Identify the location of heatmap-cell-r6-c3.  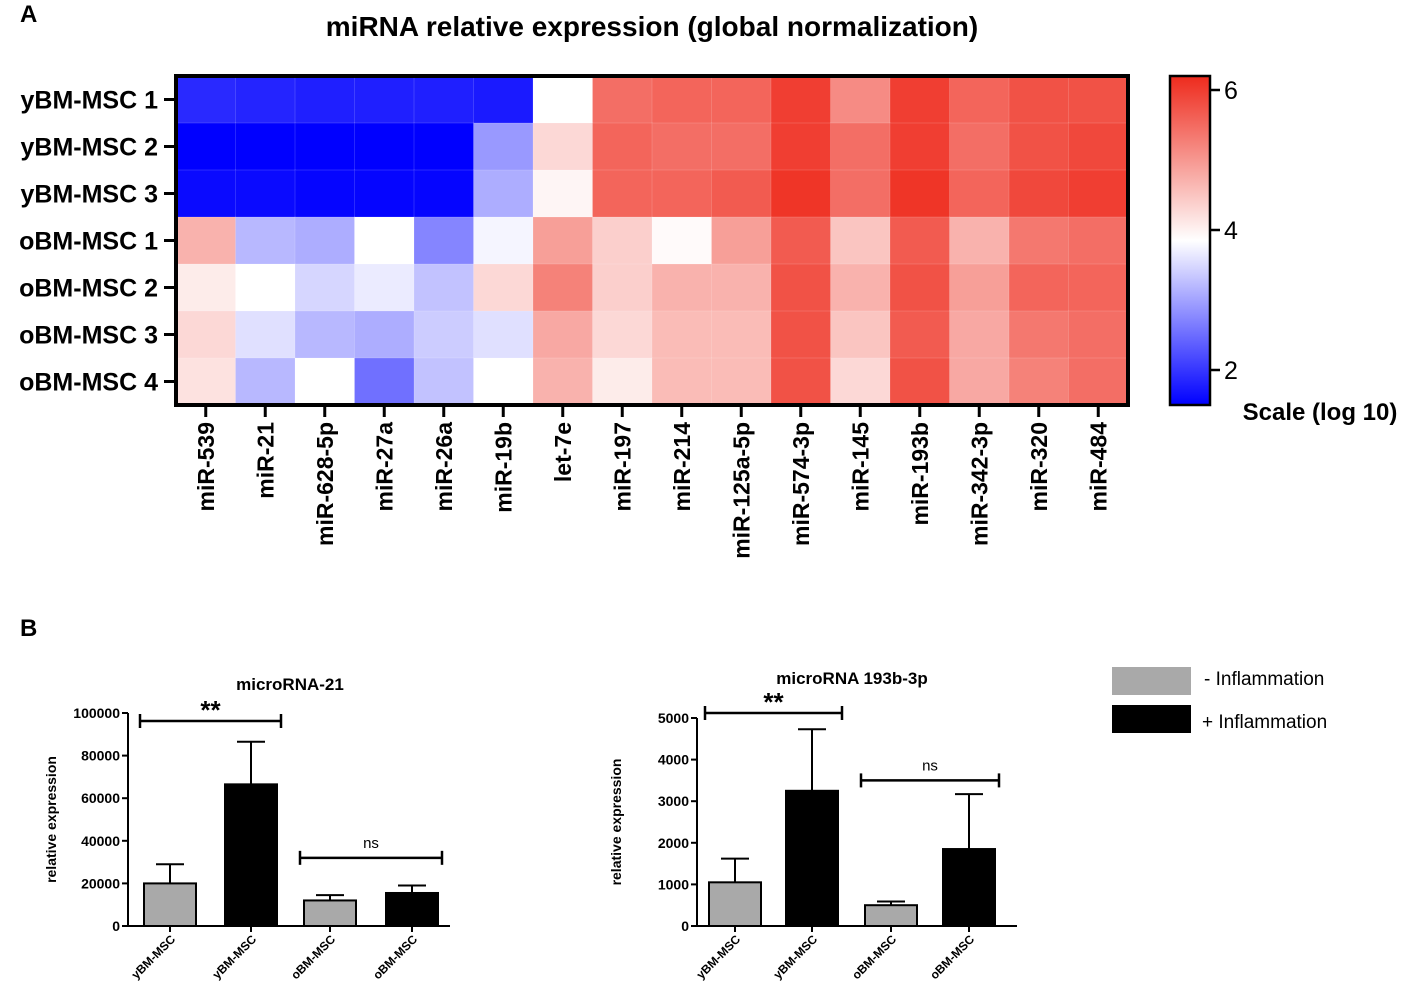
(325, 334).